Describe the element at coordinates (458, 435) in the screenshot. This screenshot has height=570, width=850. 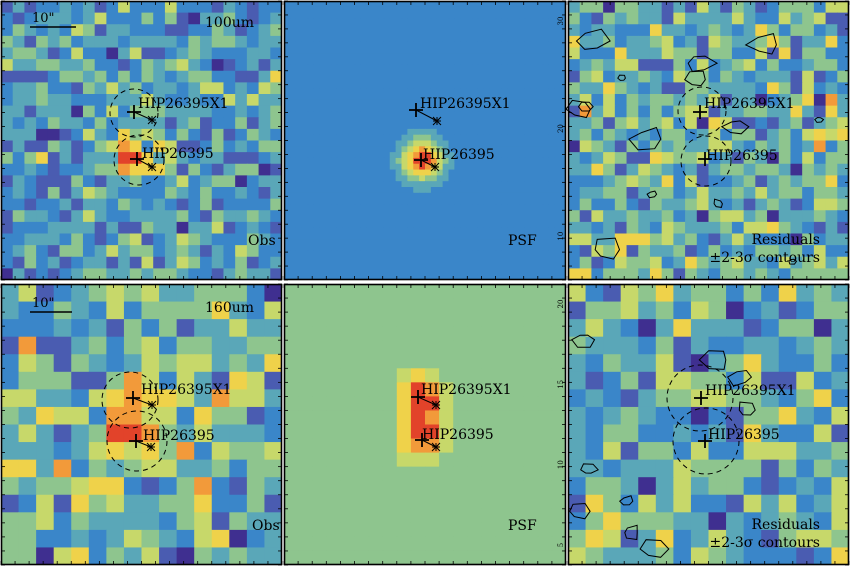
I see `target-label: HIP26395` at that location.